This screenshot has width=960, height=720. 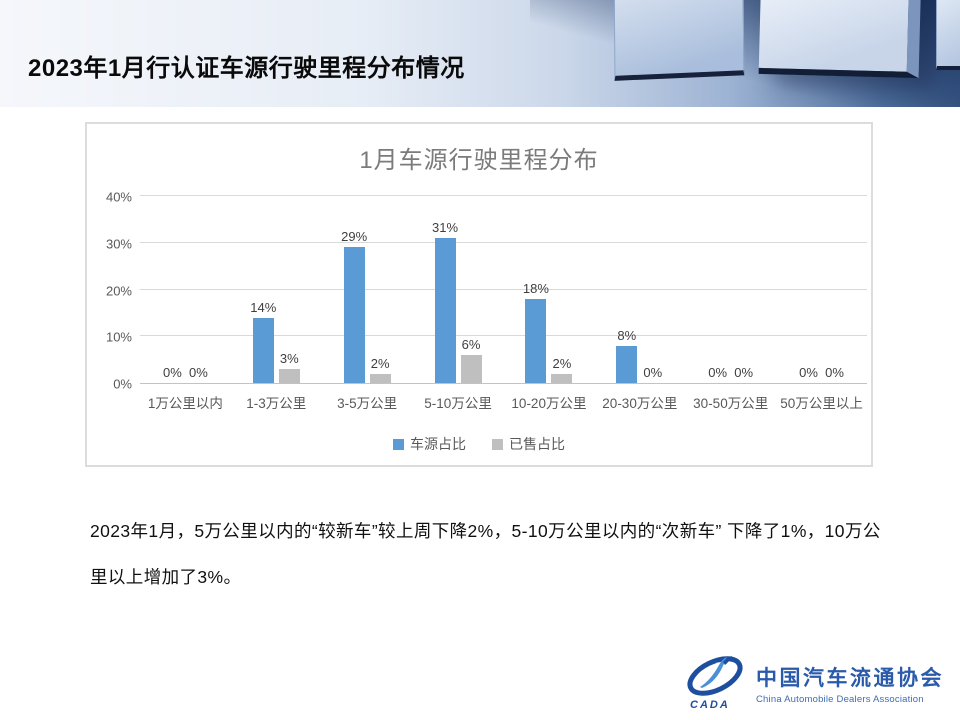 I want to click on bar-value-label: 18%, so click(x=535, y=288).